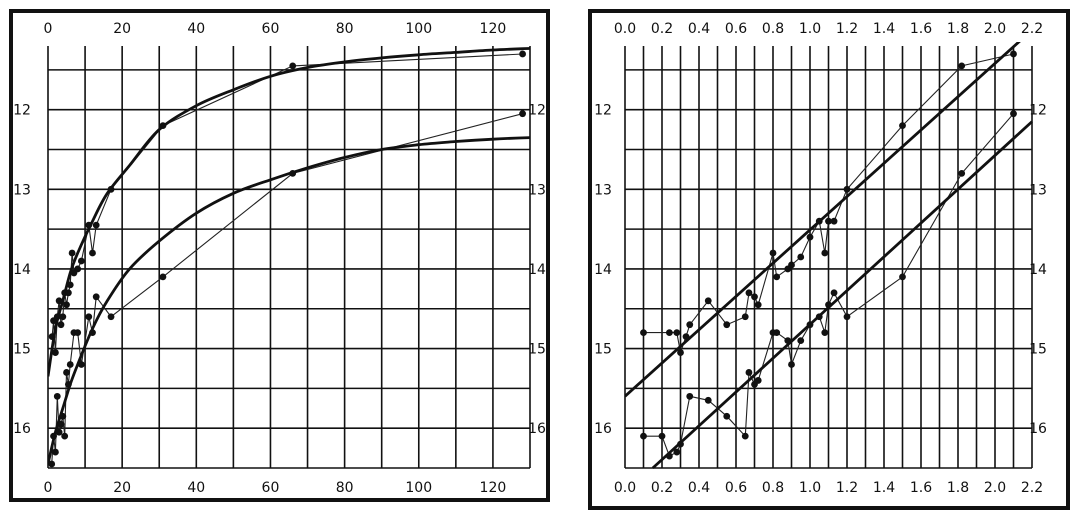 The image size is (1080, 519). Describe the element at coordinates (958, 29) in the screenshot. I see `x-tick-label-top: 1.8` at that location.